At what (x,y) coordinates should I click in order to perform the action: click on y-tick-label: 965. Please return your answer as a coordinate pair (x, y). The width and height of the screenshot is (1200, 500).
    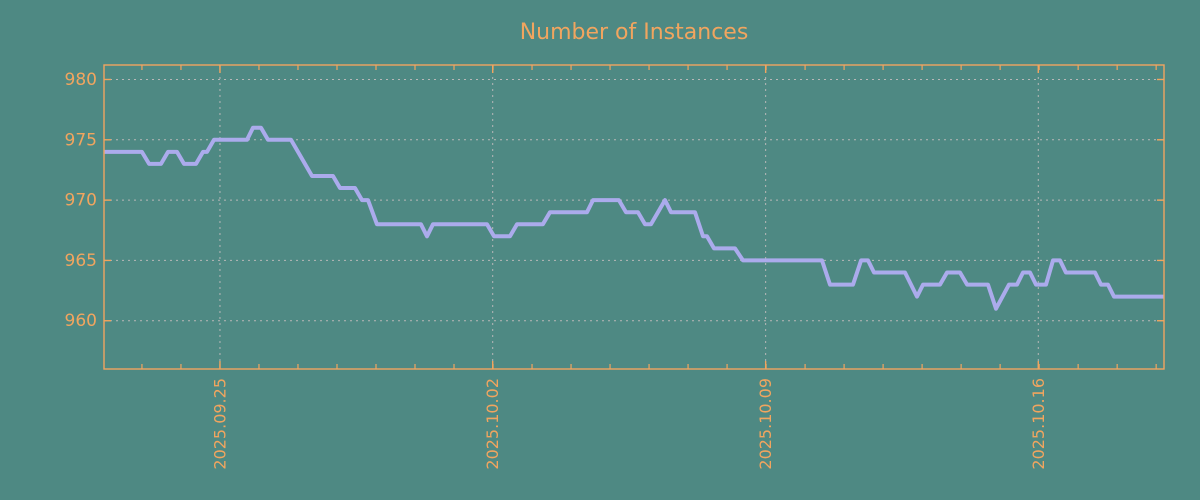
    Looking at the image, I should click on (81, 261).